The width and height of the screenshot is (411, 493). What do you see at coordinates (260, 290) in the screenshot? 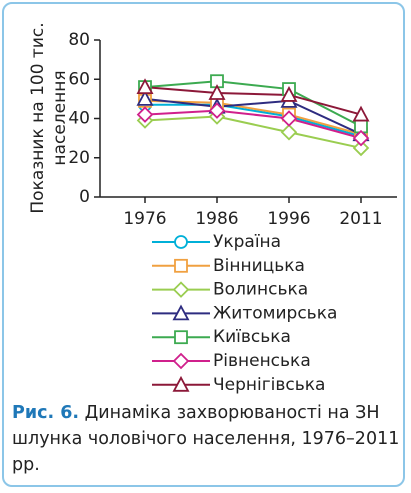
I see `legend-label: Волинська` at bounding box center [260, 290].